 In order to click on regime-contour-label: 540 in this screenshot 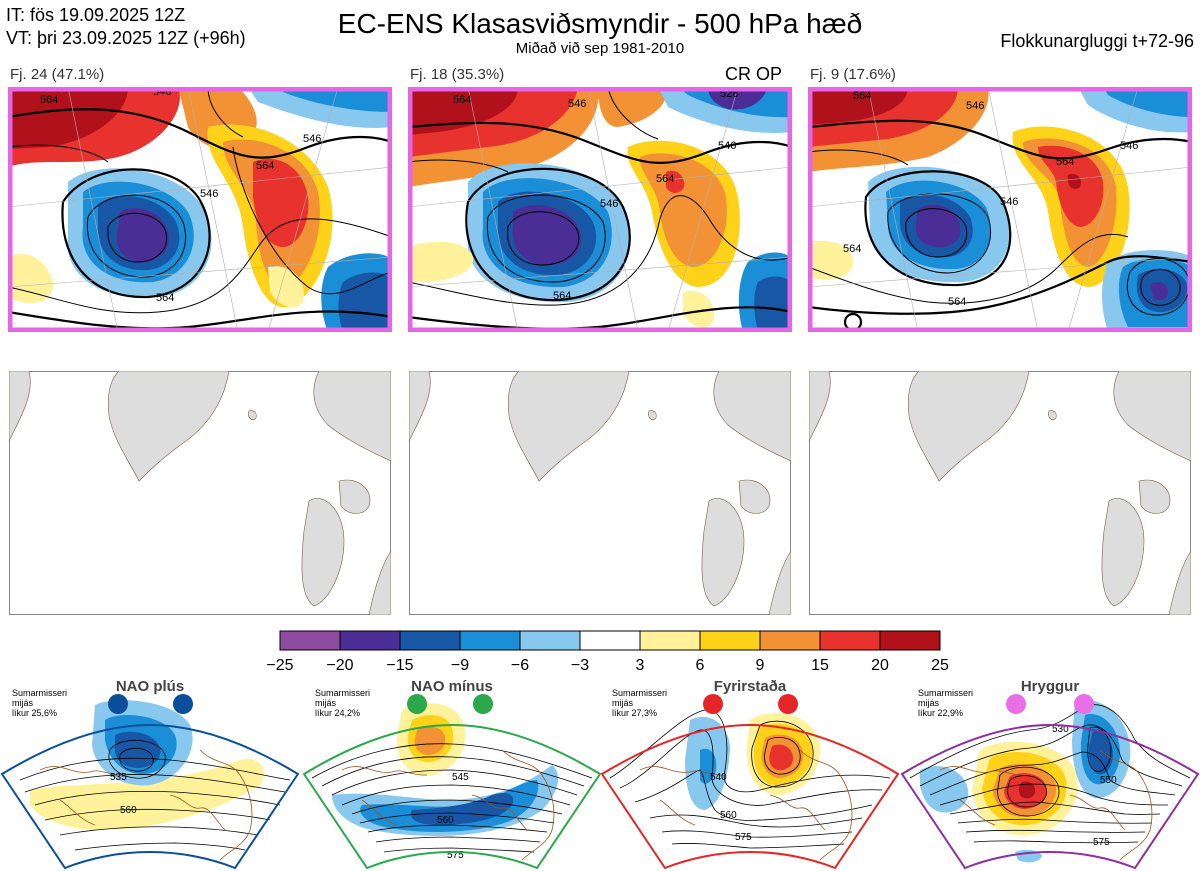, I will do `click(718, 777)`.